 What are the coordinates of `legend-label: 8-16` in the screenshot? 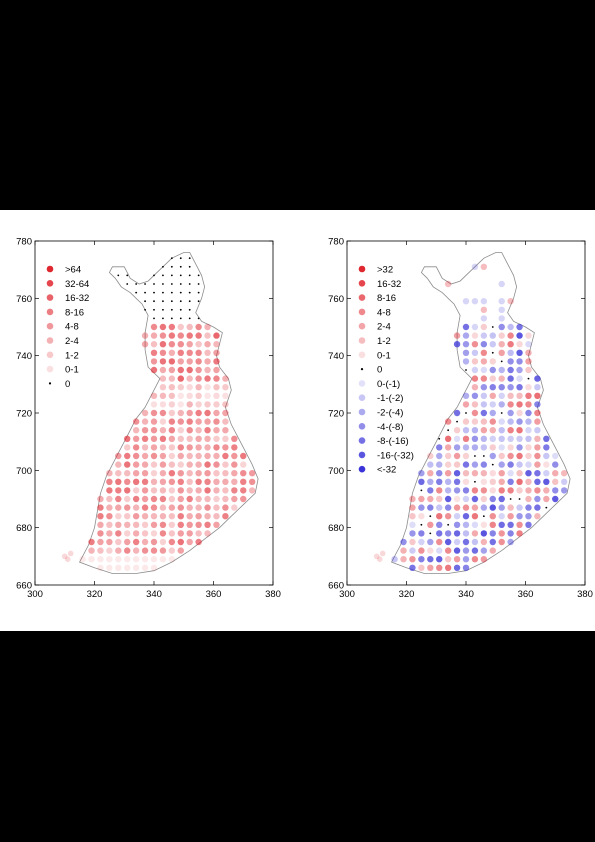 It's located at (74, 312).